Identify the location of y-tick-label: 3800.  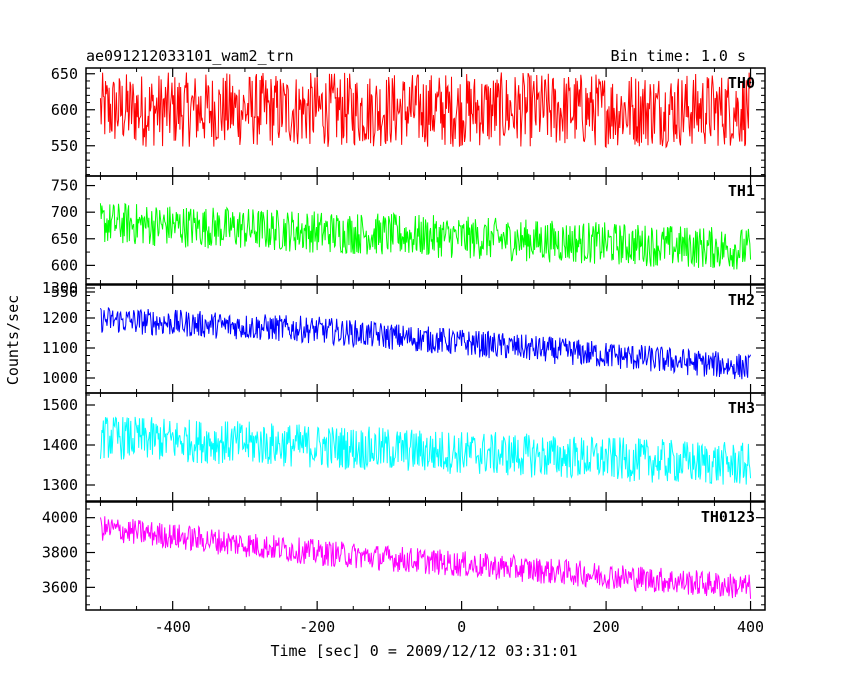
(60, 553).